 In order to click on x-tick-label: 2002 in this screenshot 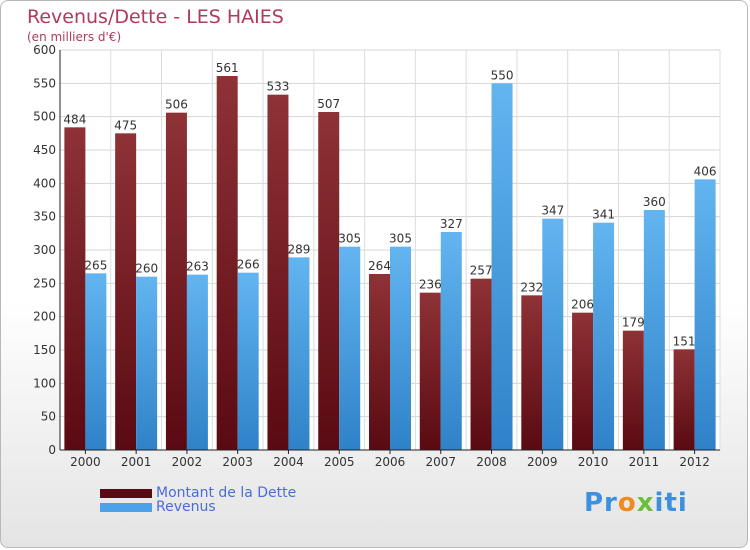, I will do `click(187, 462)`.